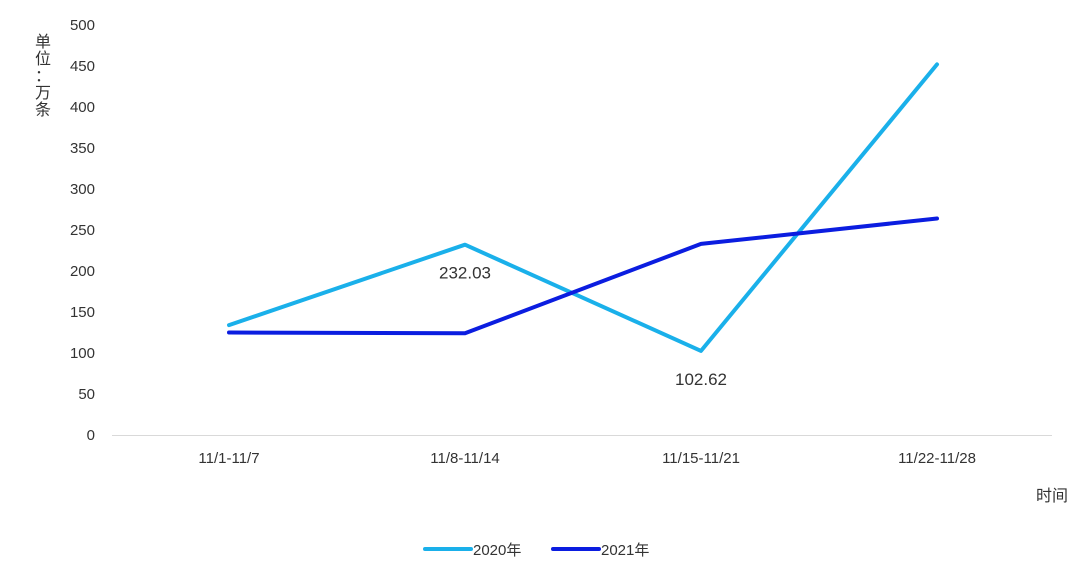 The image size is (1080, 587). I want to click on y-axis-ticks: 0 50 100 150 200 250 300 350 400 450 500, so click(82, 230).